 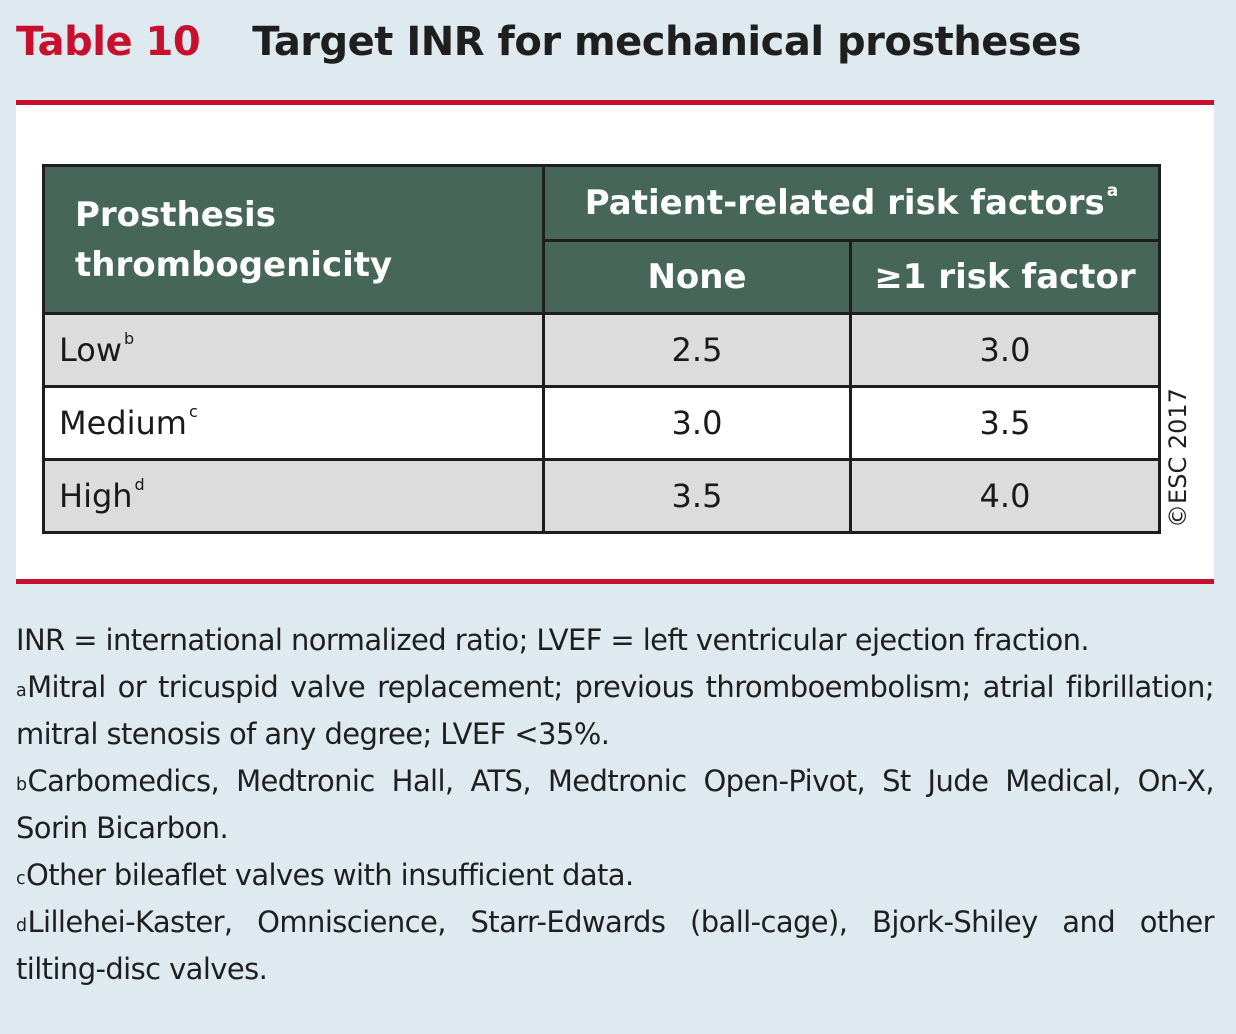 What do you see at coordinates (697, 277) in the screenshot?
I see `header-none: None` at bounding box center [697, 277].